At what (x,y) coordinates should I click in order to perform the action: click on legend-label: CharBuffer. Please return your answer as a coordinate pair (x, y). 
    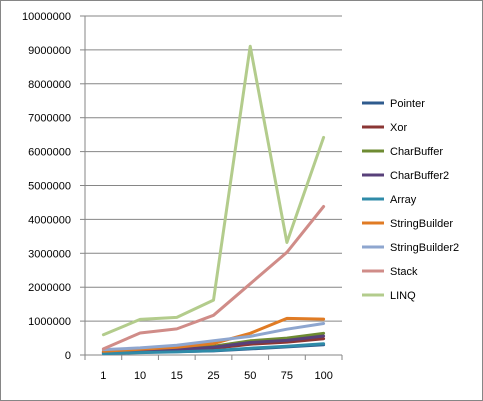
    Looking at the image, I should click on (416, 152).